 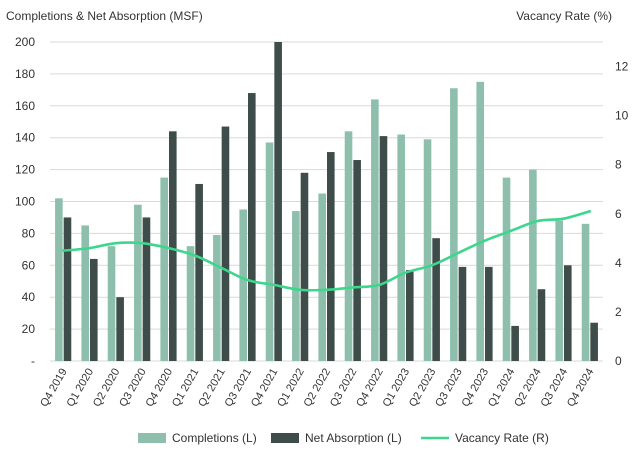 What do you see at coordinates (618, 214) in the screenshot?
I see `right-tick-label: 6` at bounding box center [618, 214].